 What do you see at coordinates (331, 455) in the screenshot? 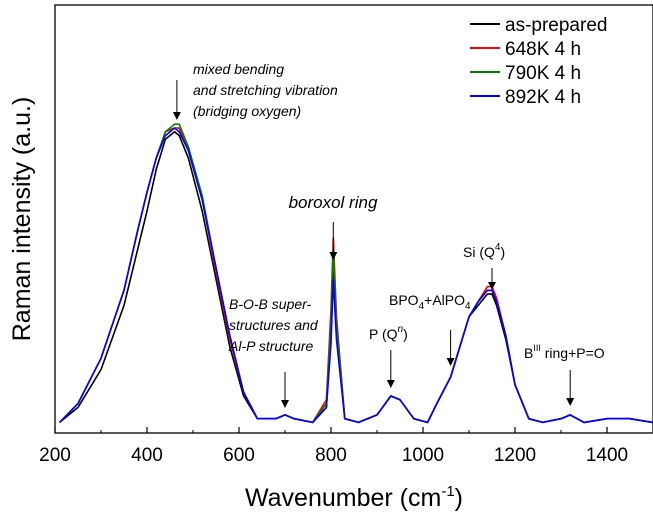
I see `x-tick-label: 800` at bounding box center [331, 455].